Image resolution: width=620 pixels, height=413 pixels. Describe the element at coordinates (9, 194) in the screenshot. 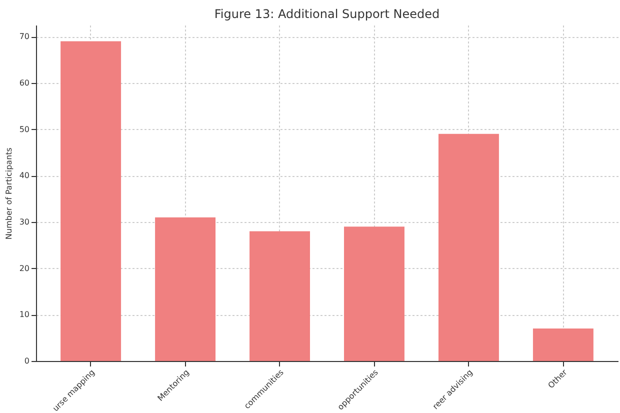

I see `y-axis-title: Number of Participants` at that location.